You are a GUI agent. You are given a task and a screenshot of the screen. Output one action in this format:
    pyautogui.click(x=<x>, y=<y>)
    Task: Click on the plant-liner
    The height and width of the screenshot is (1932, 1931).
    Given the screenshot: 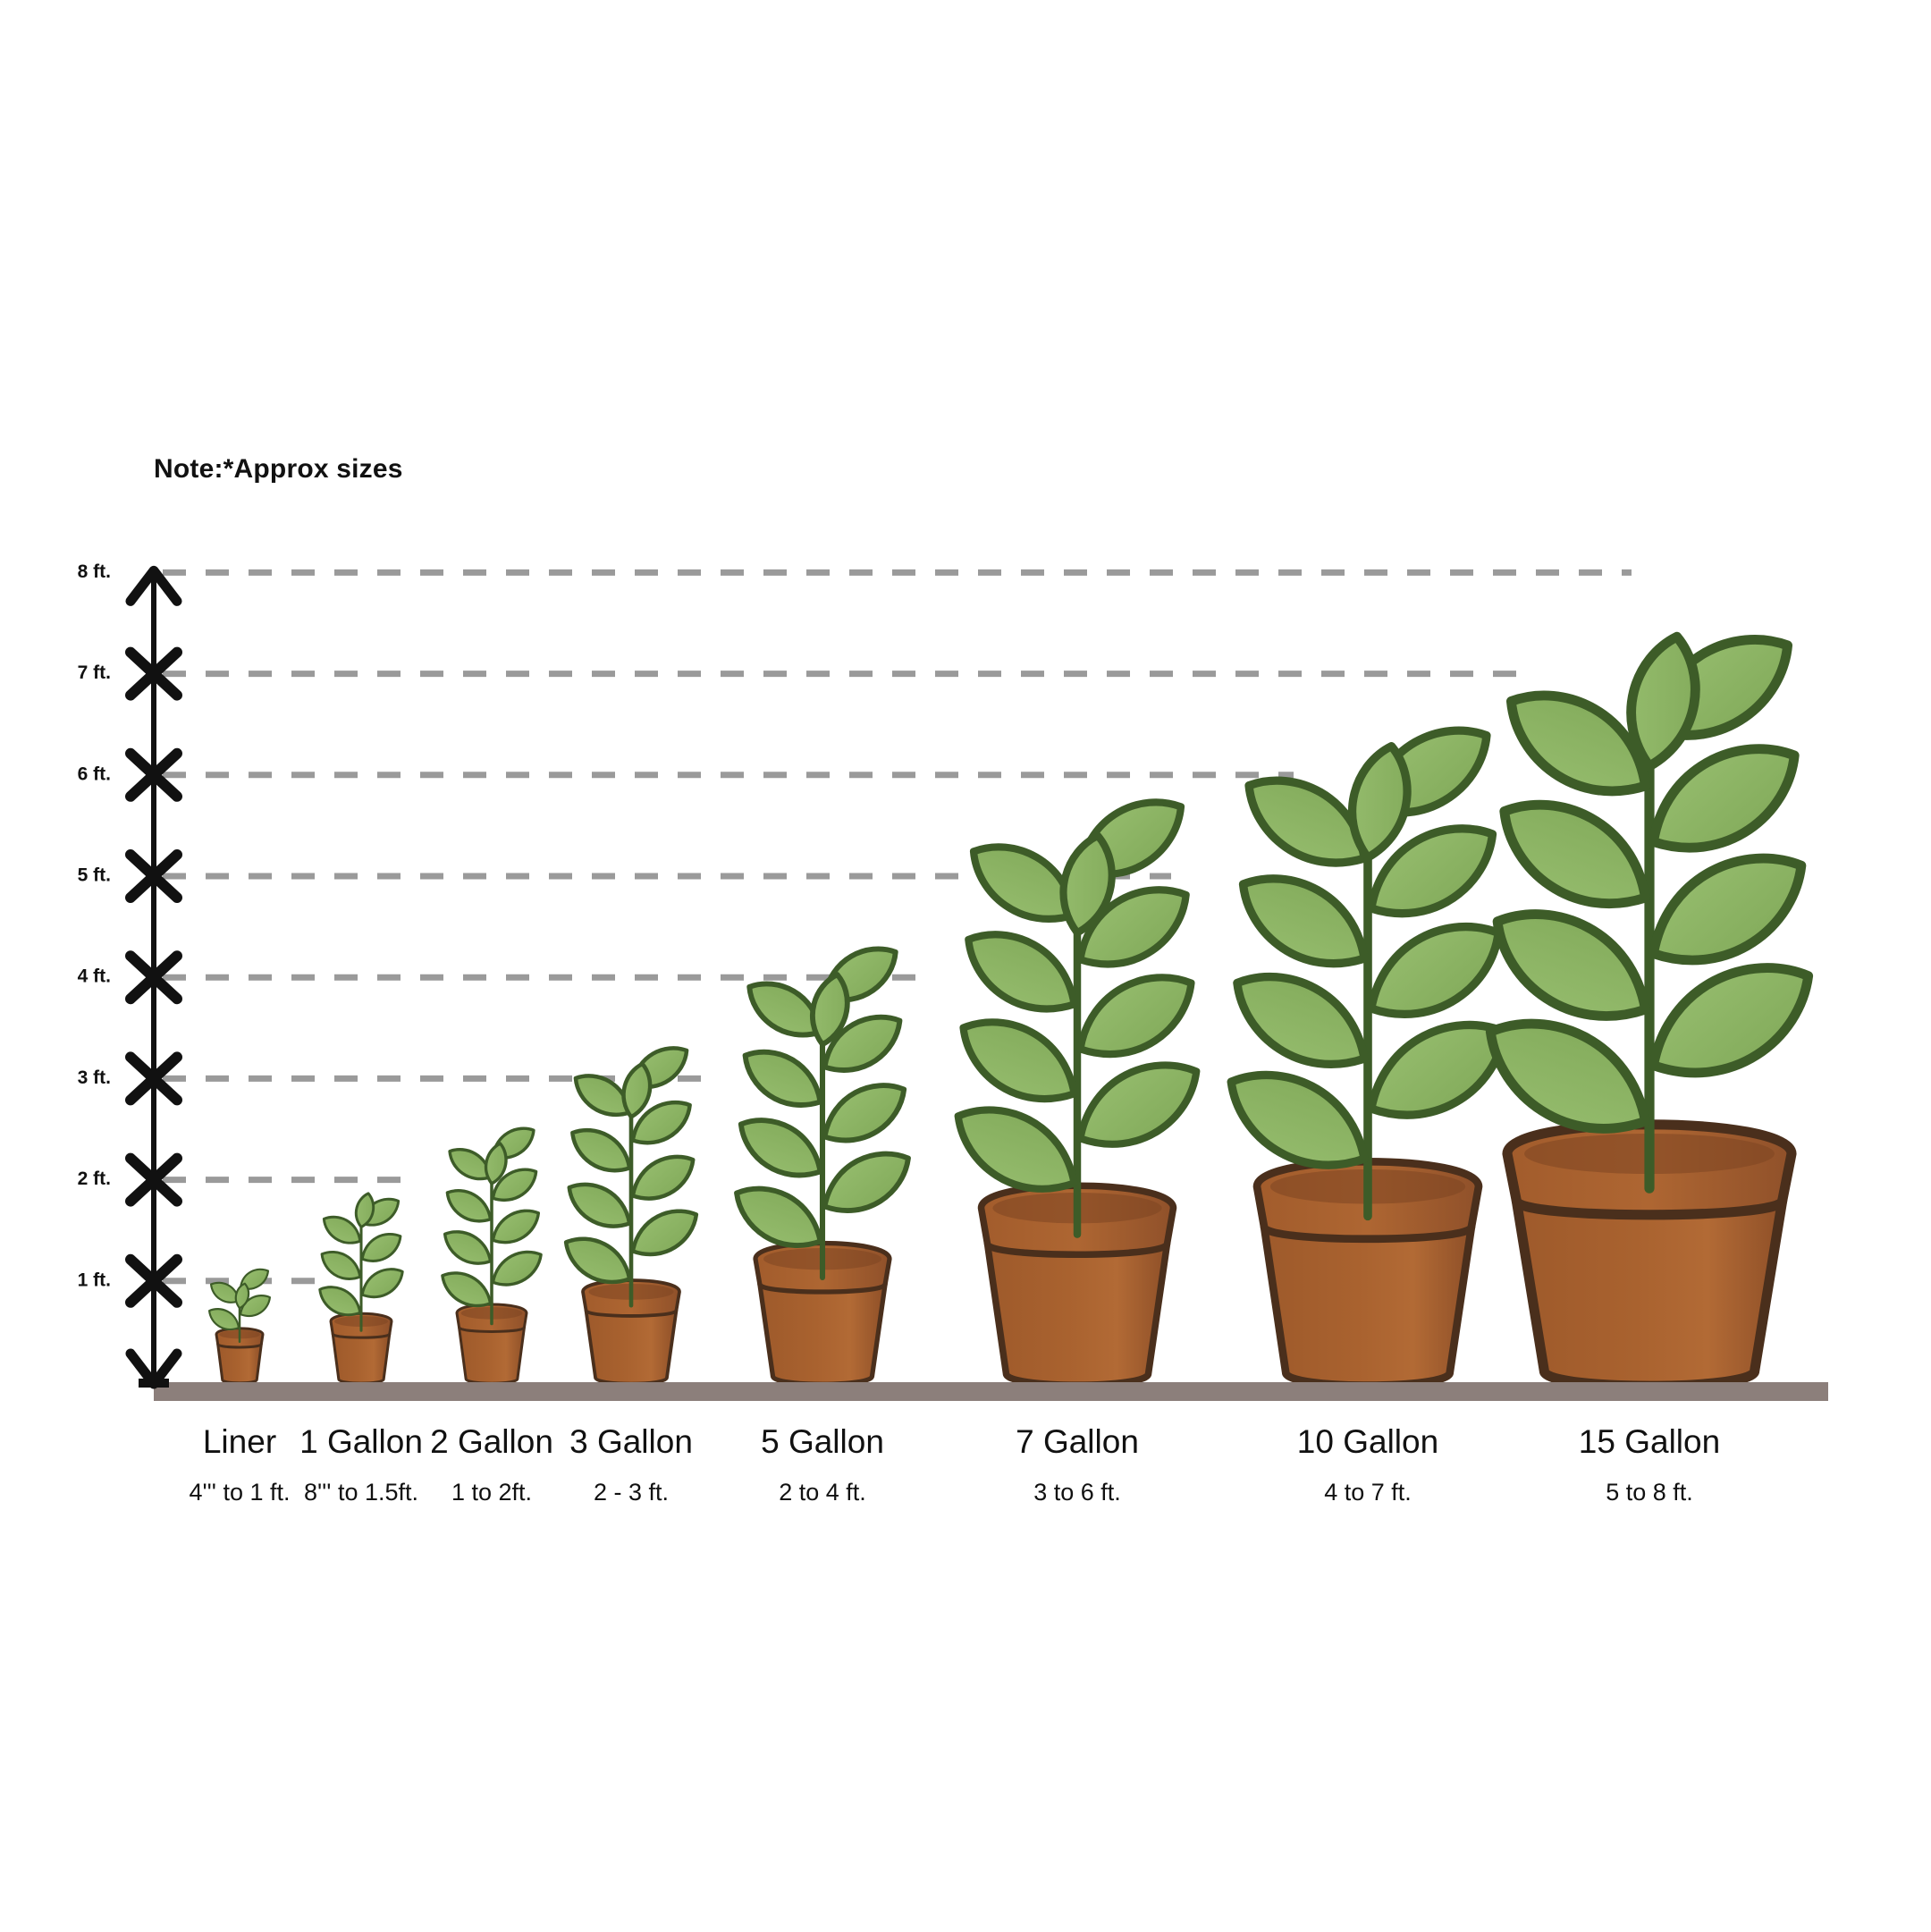 What is the action you would take?
    pyautogui.click(x=239, y=1326)
    